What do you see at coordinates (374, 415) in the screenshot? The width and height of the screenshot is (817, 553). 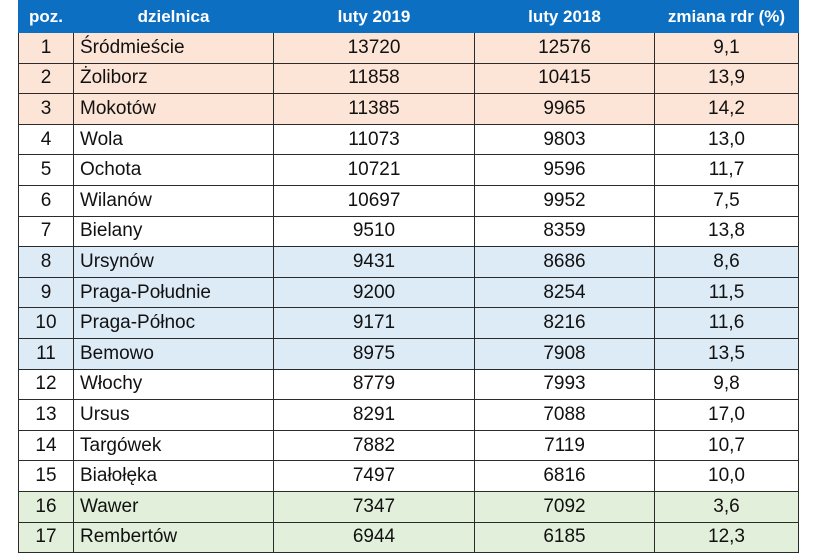 I see `cell-feb-2019: 8291` at bounding box center [374, 415].